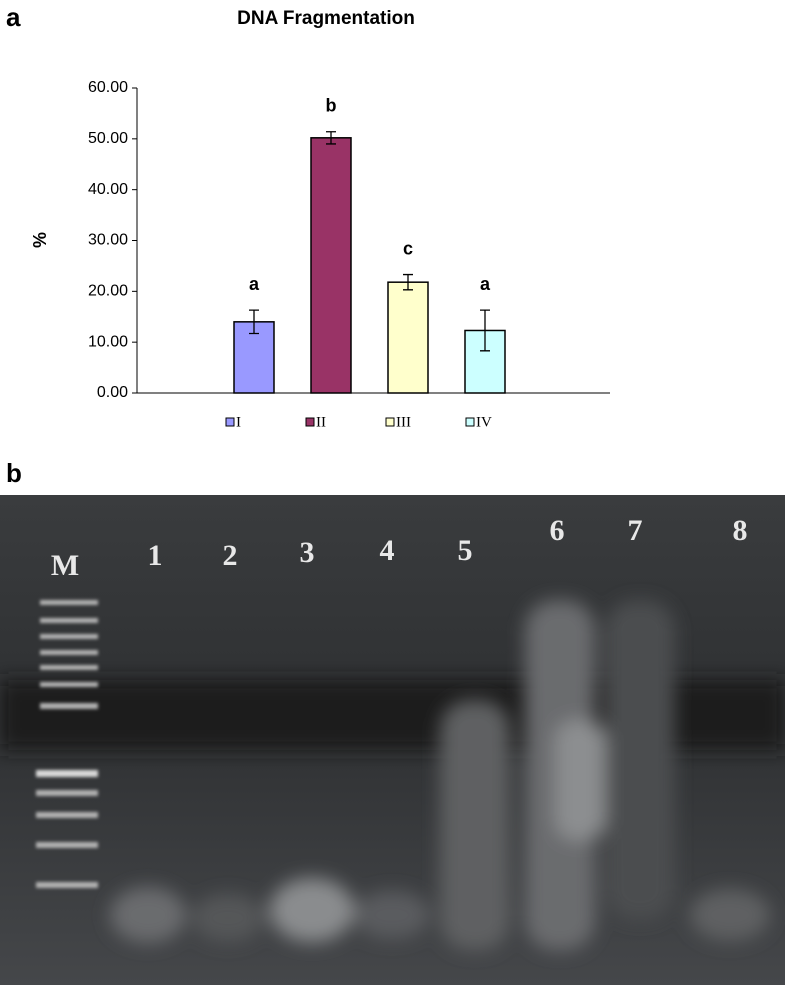  Describe the element at coordinates (108, 291) in the screenshot. I see `y-tick-label: 20.00` at that location.